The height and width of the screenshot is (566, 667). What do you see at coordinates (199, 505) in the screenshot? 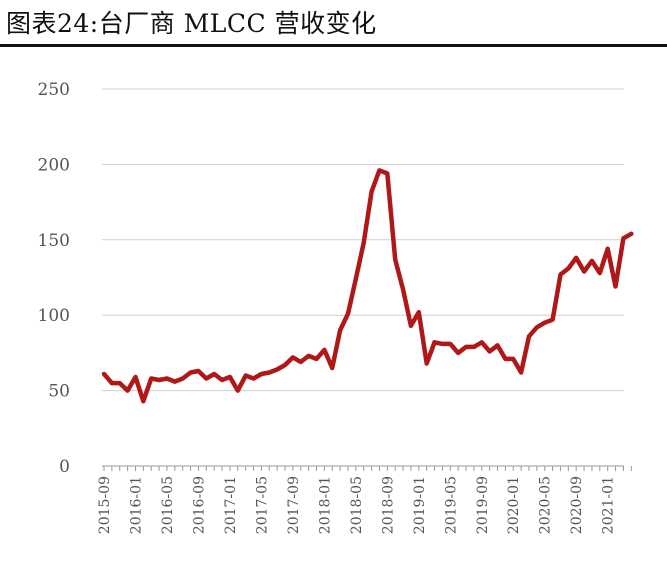
I see `x-tick-label: 2016-09` at bounding box center [199, 505].